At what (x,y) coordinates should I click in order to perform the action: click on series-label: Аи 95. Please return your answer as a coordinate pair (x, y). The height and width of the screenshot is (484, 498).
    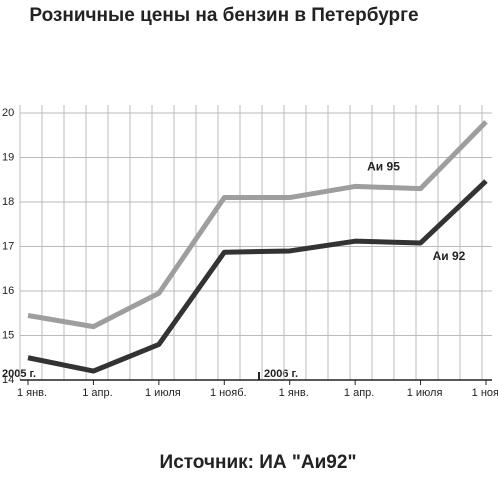
    Looking at the image, I should click on (383, 167).